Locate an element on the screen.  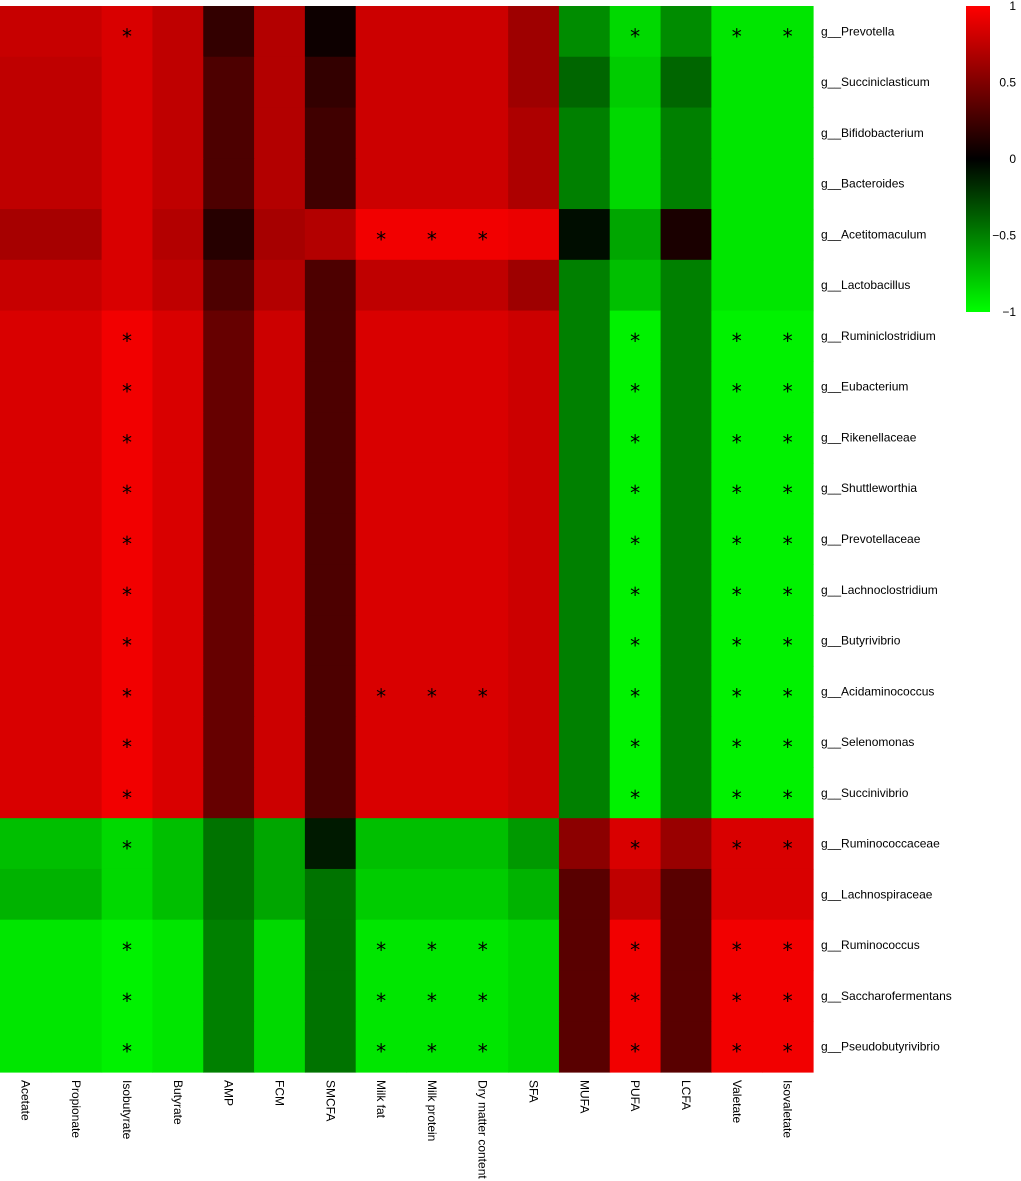
column-label: FCM is located at coordinates (279, 1093).